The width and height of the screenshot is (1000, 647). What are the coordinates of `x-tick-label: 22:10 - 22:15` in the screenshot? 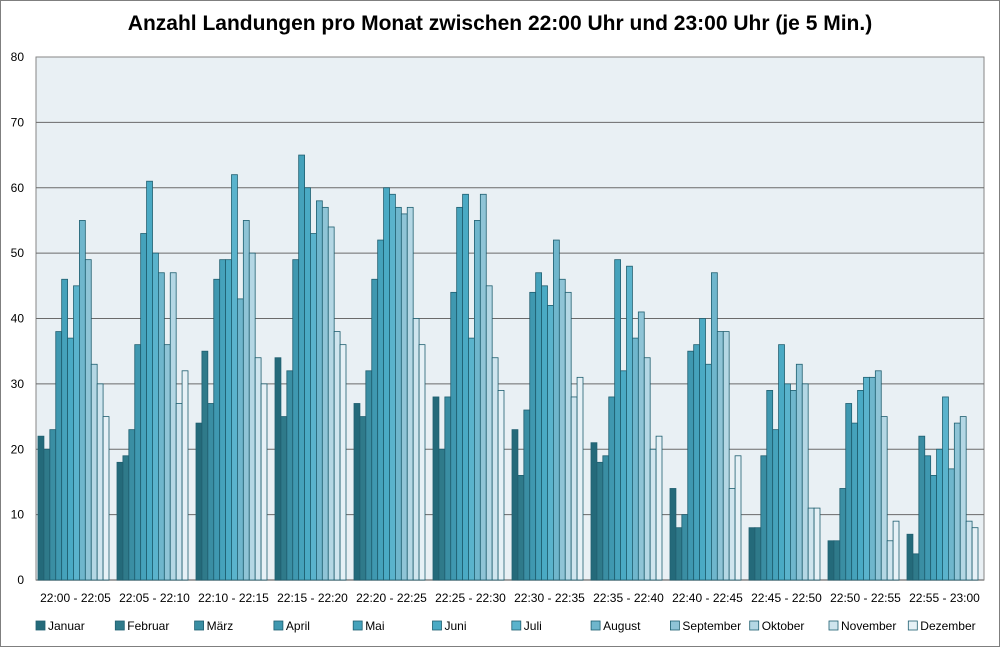 It's located at (233, 598).